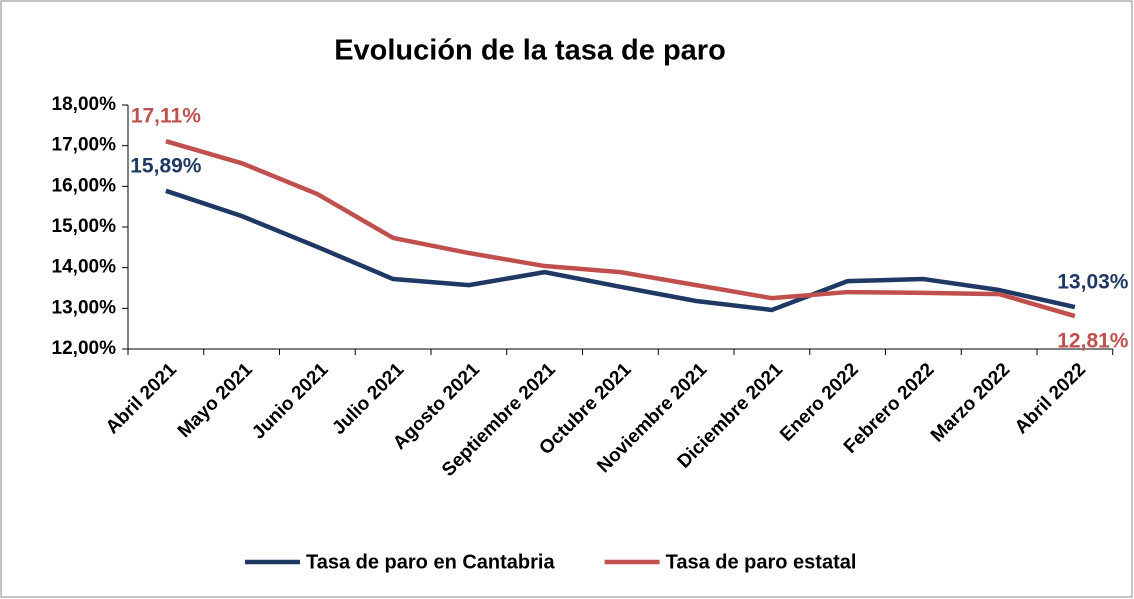 The image size is (1134, 599). Describe the element at coordinates (530, 51) in the screenshot. I see `chart-title: Evolución de la tasa de paro` at that location.